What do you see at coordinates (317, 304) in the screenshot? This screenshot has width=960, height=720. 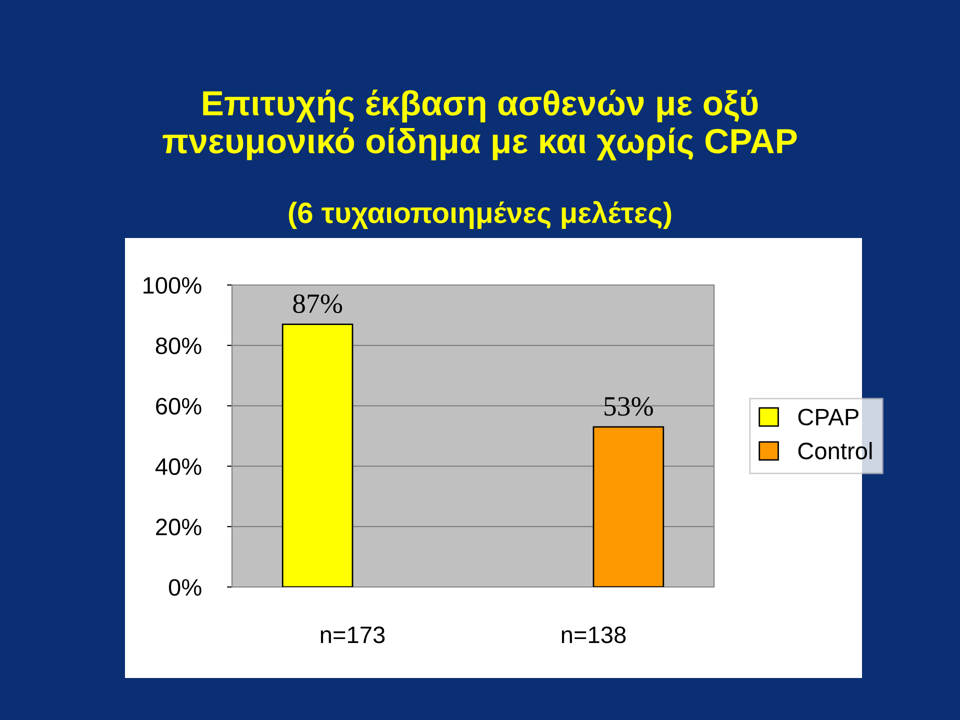 I see `data-label: 87%` at bounding box center [317, 304].